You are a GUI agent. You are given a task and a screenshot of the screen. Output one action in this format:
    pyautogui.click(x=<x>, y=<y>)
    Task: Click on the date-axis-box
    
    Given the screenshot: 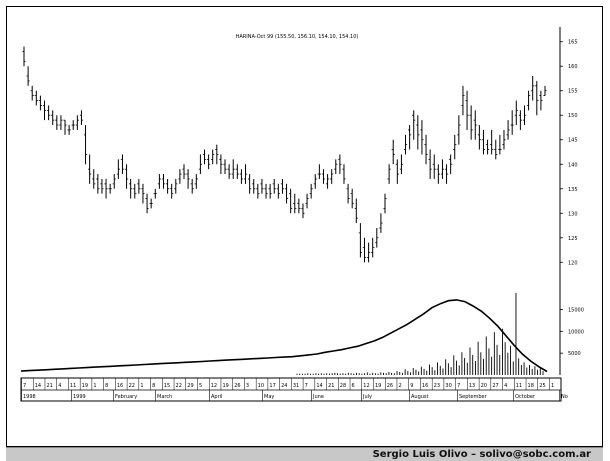 What is the action you would take?
    pyautogui.click(x=291, y=389)
    